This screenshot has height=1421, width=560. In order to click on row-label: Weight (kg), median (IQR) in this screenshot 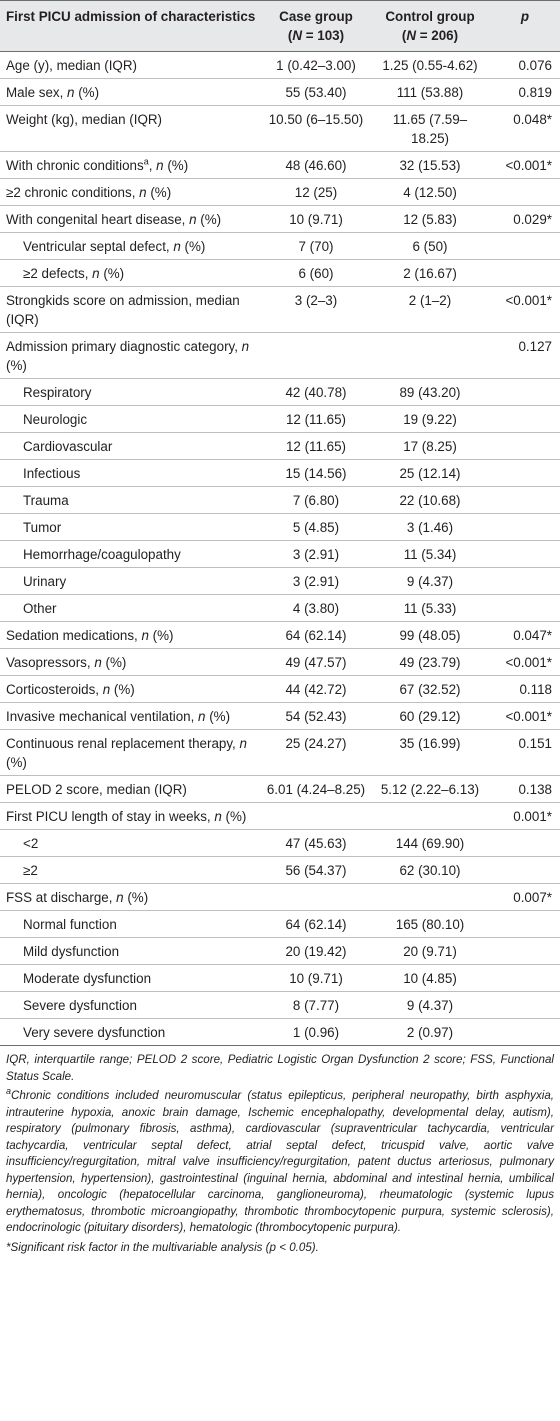, I will do `click(131, 128)`.